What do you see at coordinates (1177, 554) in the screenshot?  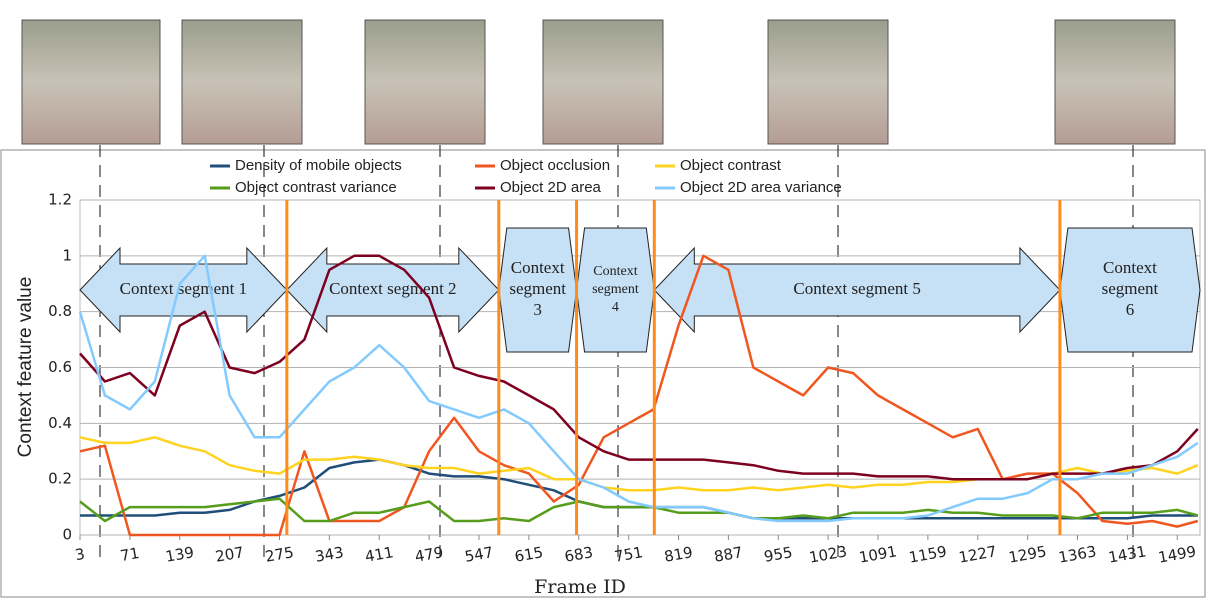 I see `x-tick-label: 1499` at bounding box center [1177, 554].